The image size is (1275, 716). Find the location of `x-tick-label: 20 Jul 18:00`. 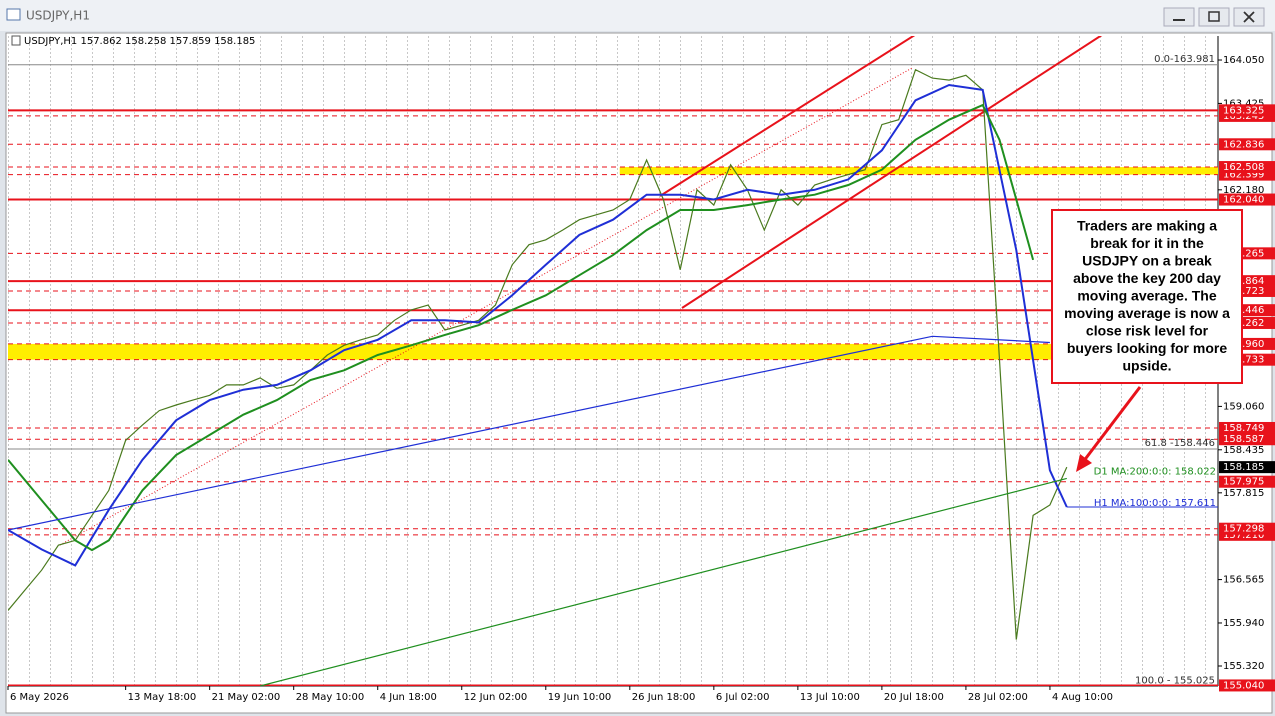

x-tick-label: 20 Jul 18:00 is located at coordinates (914, 697).